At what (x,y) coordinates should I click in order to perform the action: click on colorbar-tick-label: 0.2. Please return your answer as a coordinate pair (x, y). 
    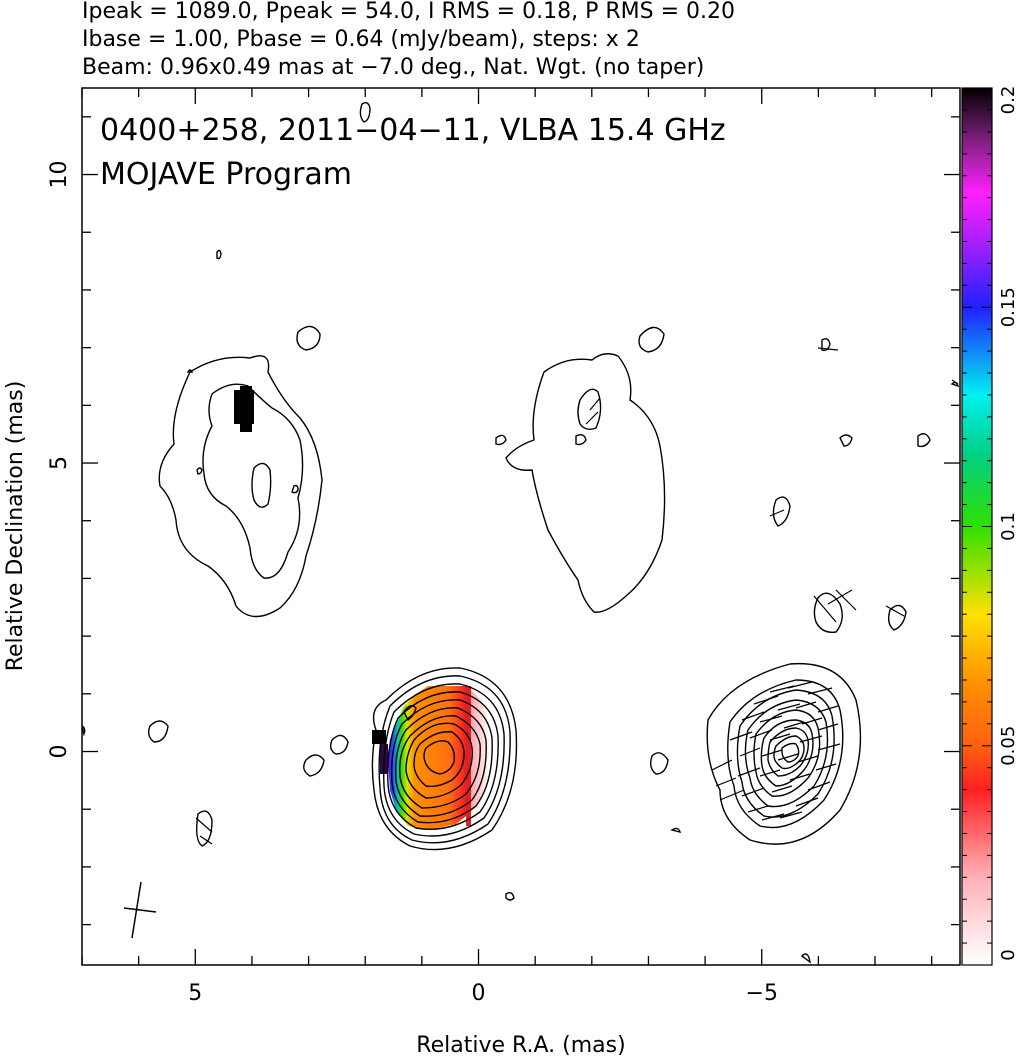
    Looking at the image, I should click on (1008, 100).